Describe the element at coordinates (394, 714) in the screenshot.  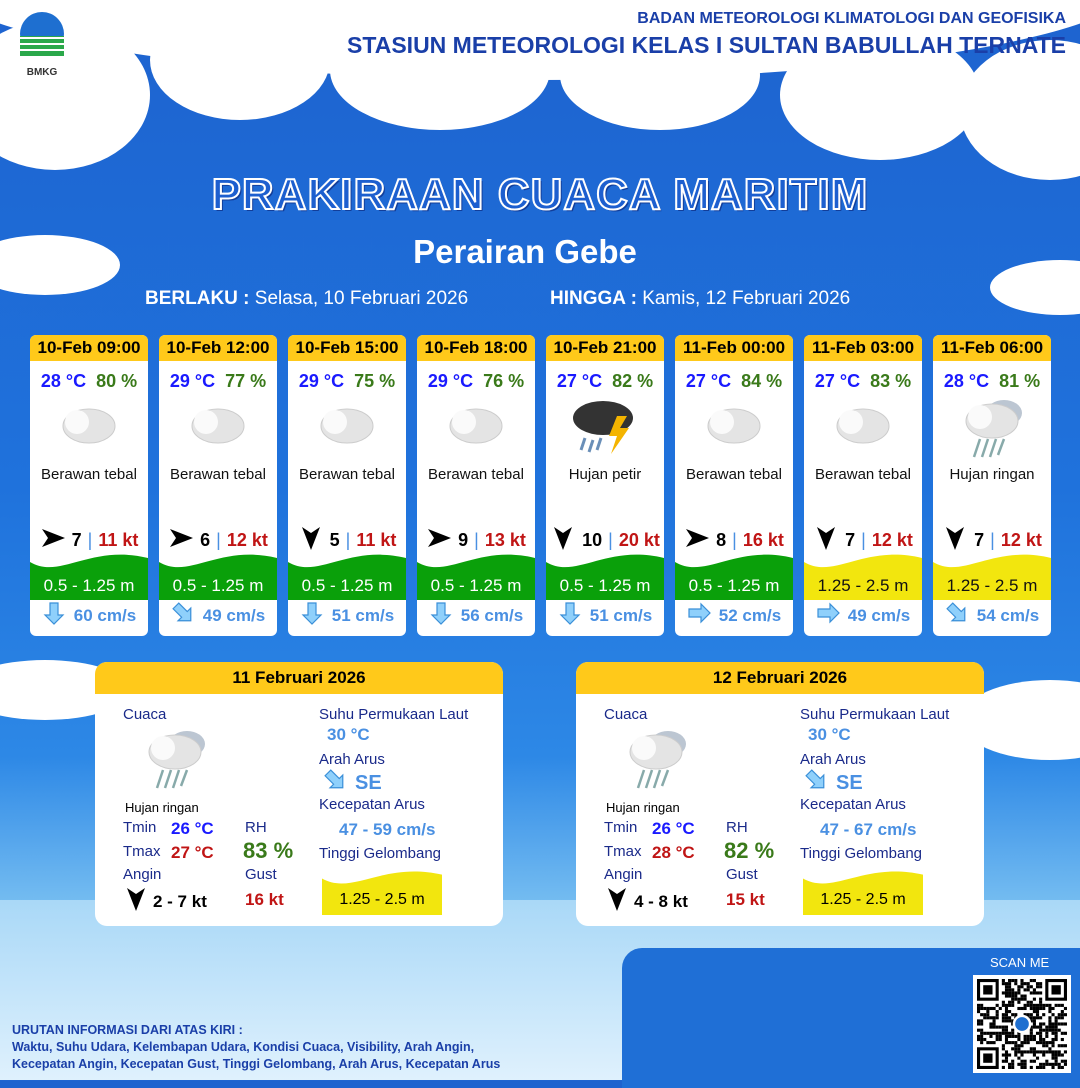
I see `sst-label: Suhu Permukaan Laut` at that location.